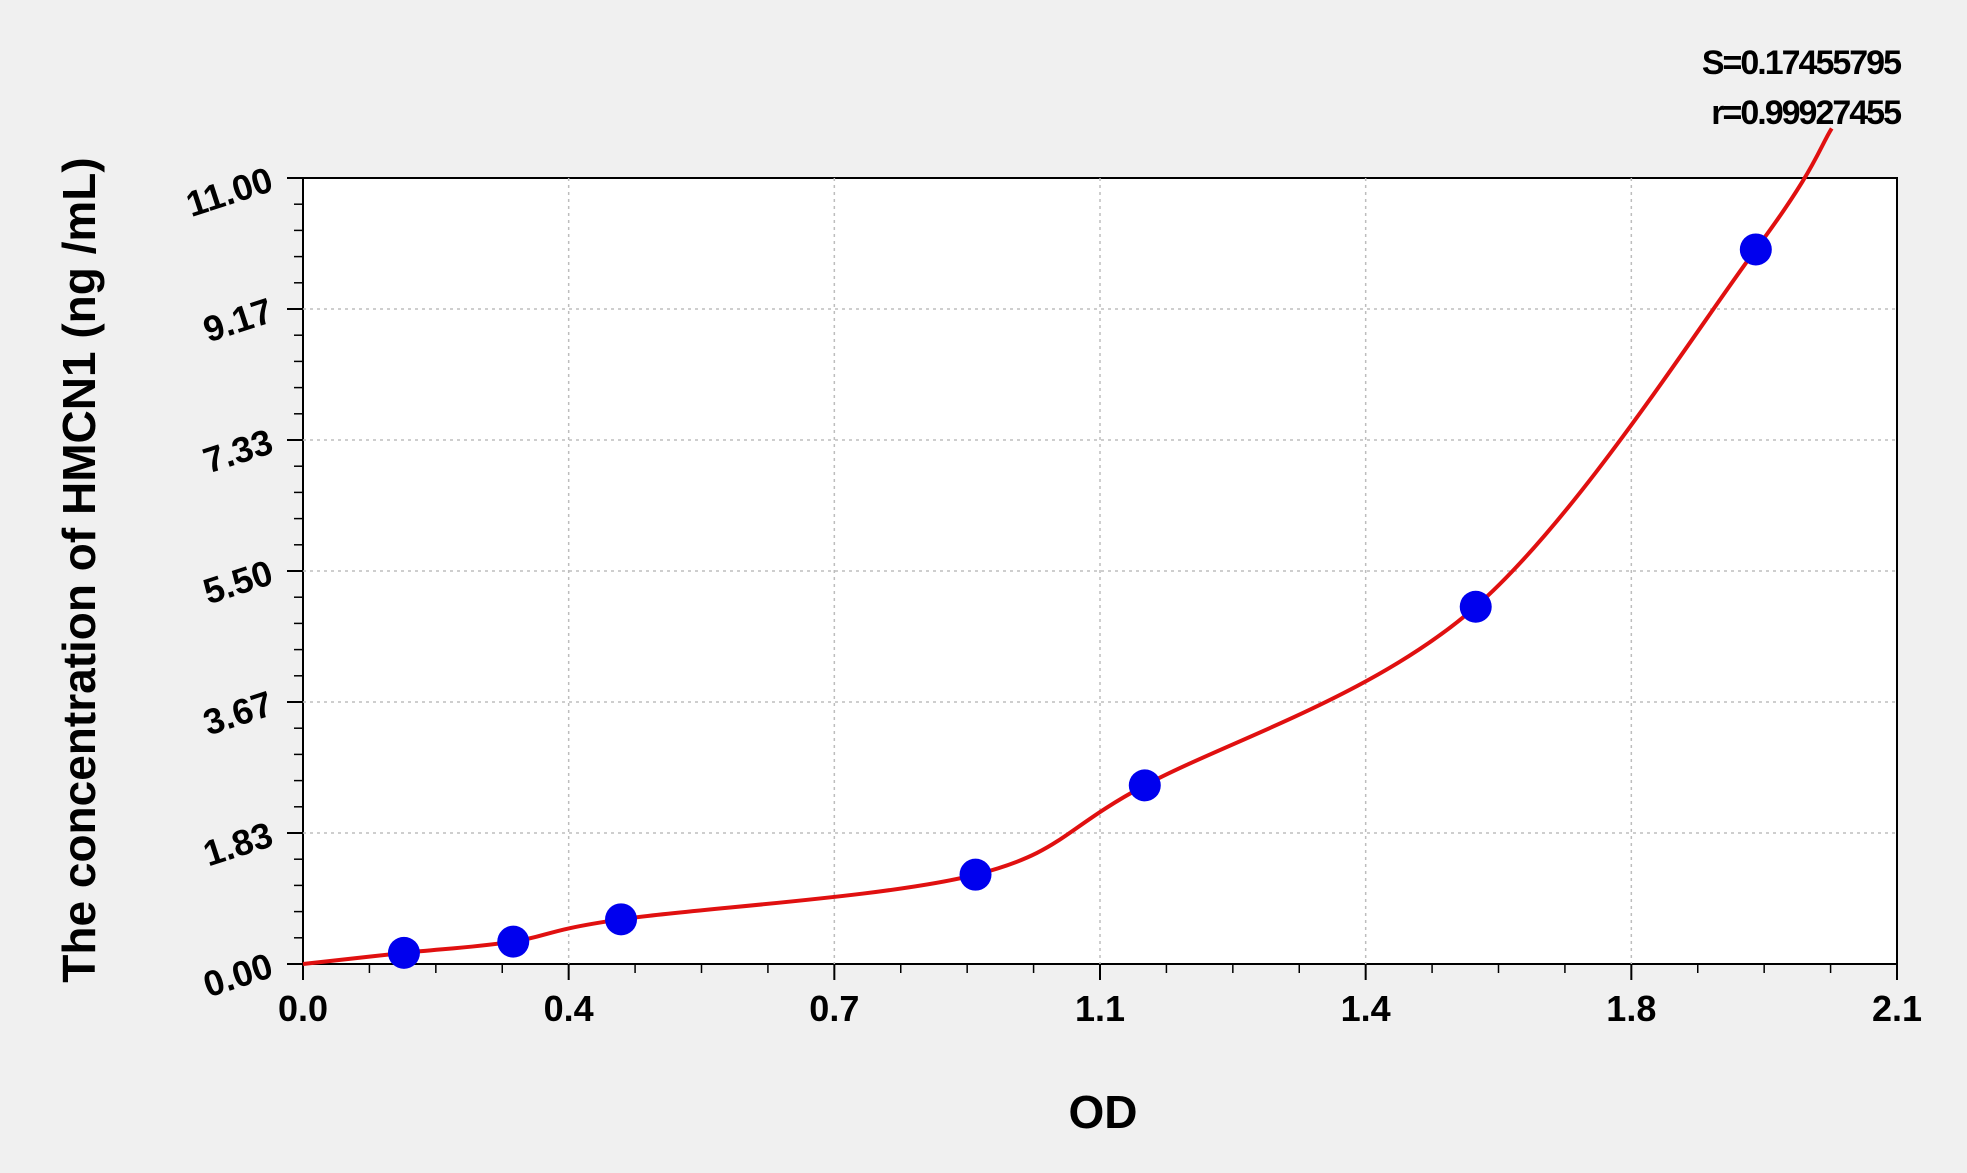 This screenshot has width=1967, height=1173. Describe the element at coordinates (1897, 1008) in the screenshot. I see `x-tick-label: 2.1` at that location.